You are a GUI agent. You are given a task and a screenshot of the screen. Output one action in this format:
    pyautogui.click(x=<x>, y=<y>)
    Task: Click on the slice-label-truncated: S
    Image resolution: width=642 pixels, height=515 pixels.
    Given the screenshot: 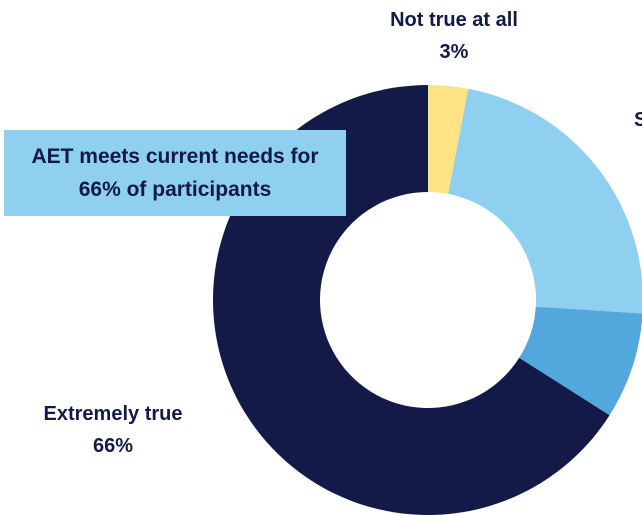 What is the action you would take?
    pyautogui.click(x=638, y=120)
    